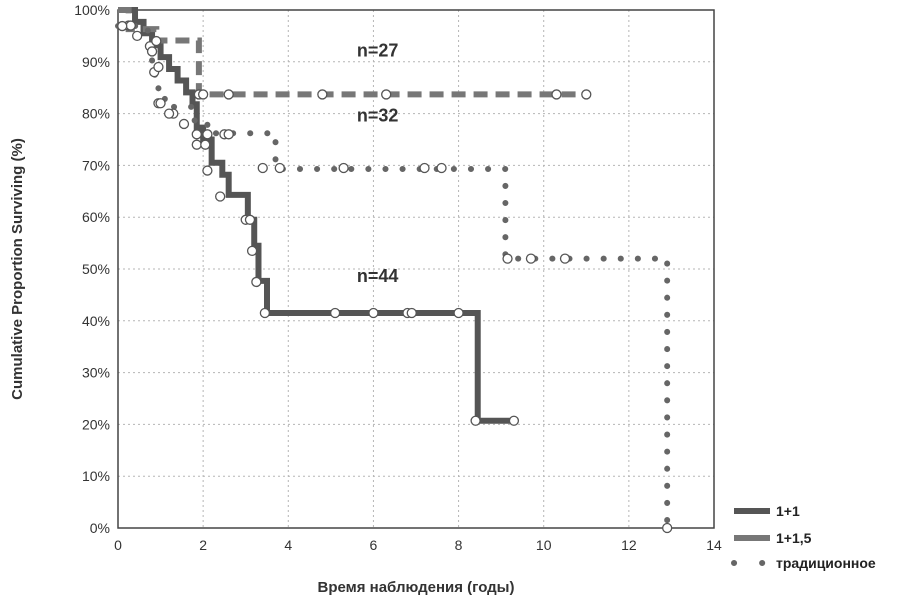  What do you see at coordinates (118, 545) in the screenshot?
I see `x-tick-label: 0` at bounding box center [118, 545].